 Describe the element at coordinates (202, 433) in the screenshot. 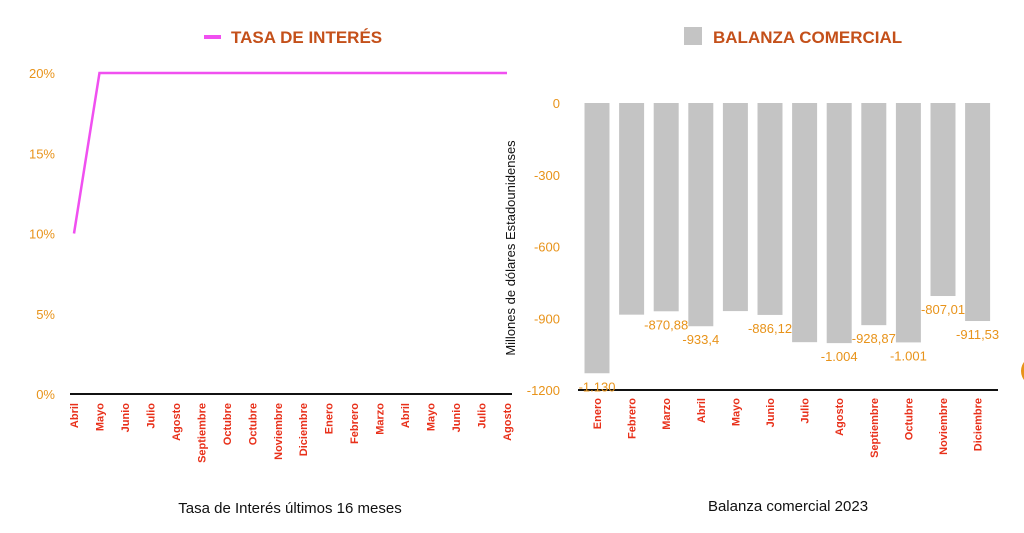

I see `interest-x-tick: Septiembre` at that location.